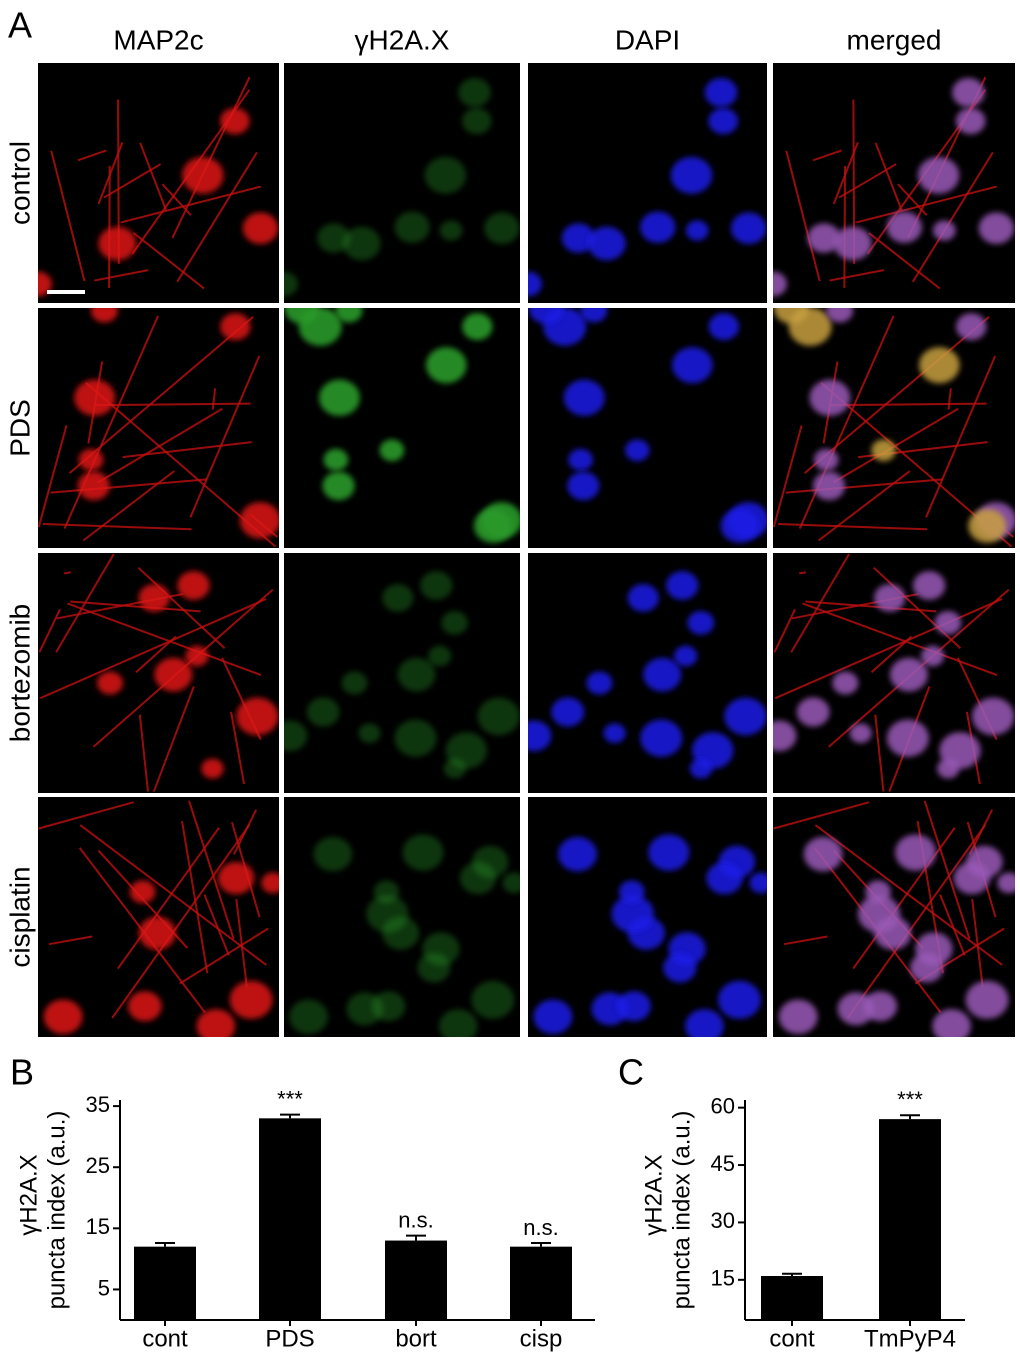 This screenshot has width=1020, height=1365. What do you see at coordinates (165, 1338) in the screenshot?
I see `x-tick-label: cont` at bounding box center [165, 1338].